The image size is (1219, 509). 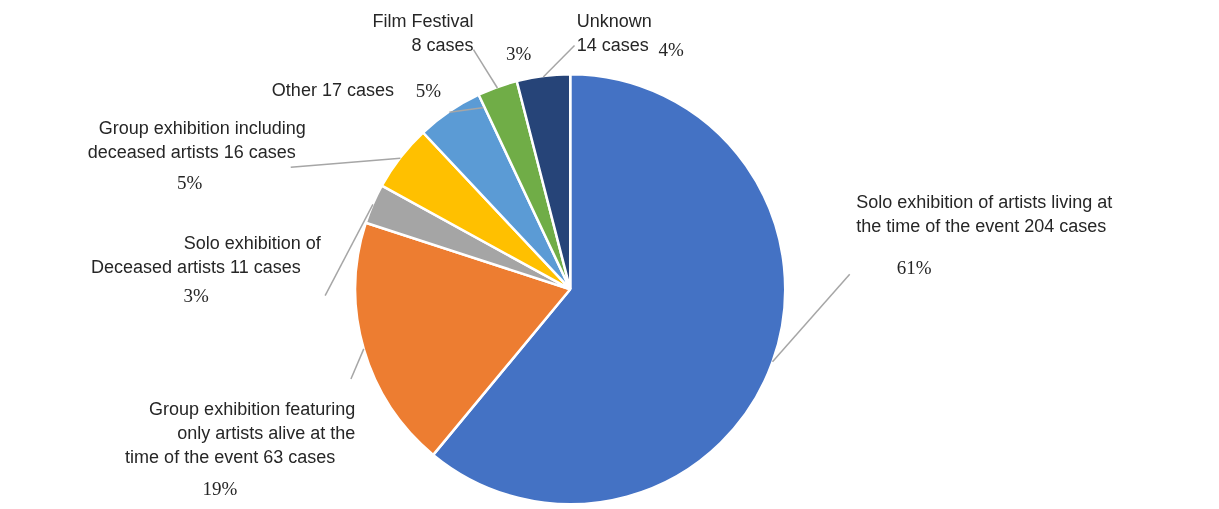 What do you see at coordinates (206, 255) in the screenshot?
I see `slice-label: Solo exhibition of Deceased artists 11 cases` at bounding box center [206, 255].